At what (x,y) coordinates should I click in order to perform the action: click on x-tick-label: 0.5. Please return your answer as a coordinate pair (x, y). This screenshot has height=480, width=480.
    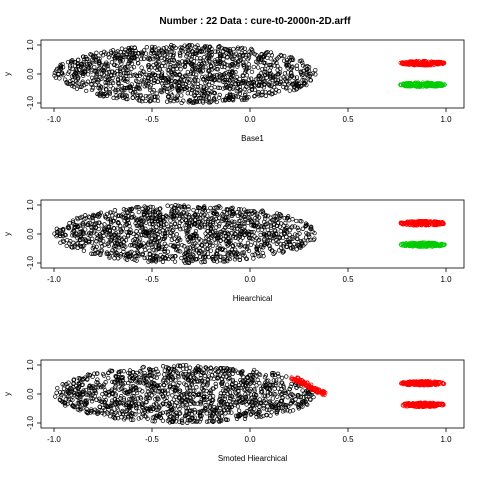
    Looking at the image, I should click on (348, 119).